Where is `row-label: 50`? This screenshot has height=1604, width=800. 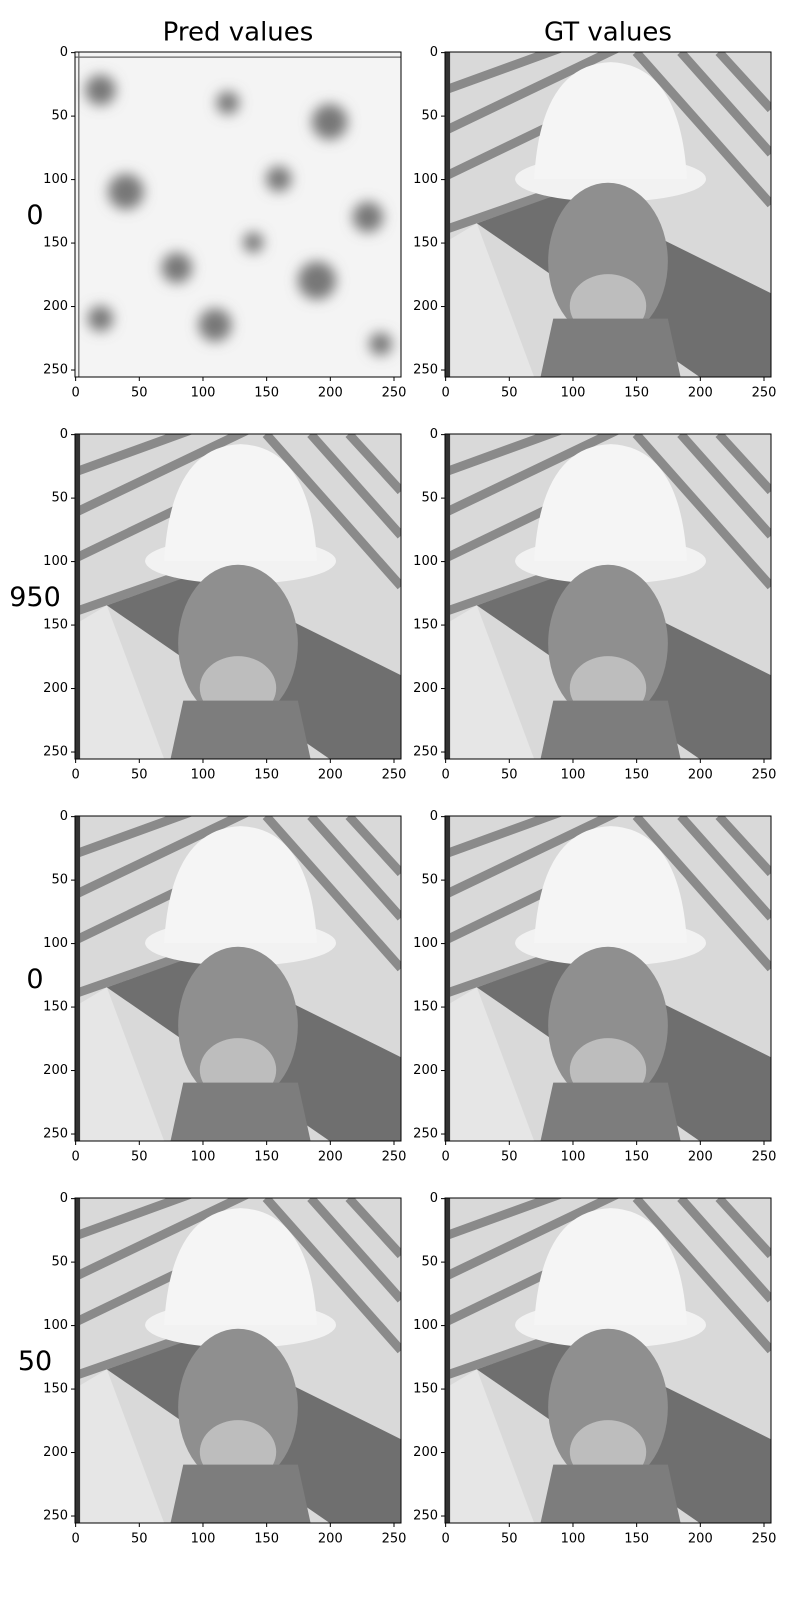
row-label: 50 is located at coordinates (35, 1361).